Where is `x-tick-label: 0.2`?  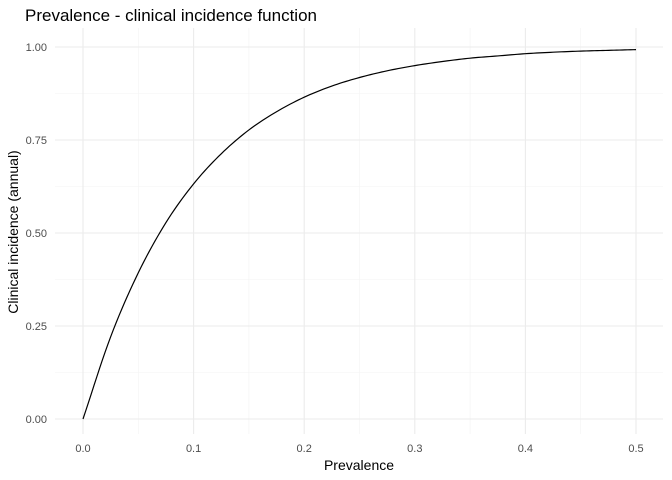
x-tick-label: 0.2 is located at coordinates (304, 449).